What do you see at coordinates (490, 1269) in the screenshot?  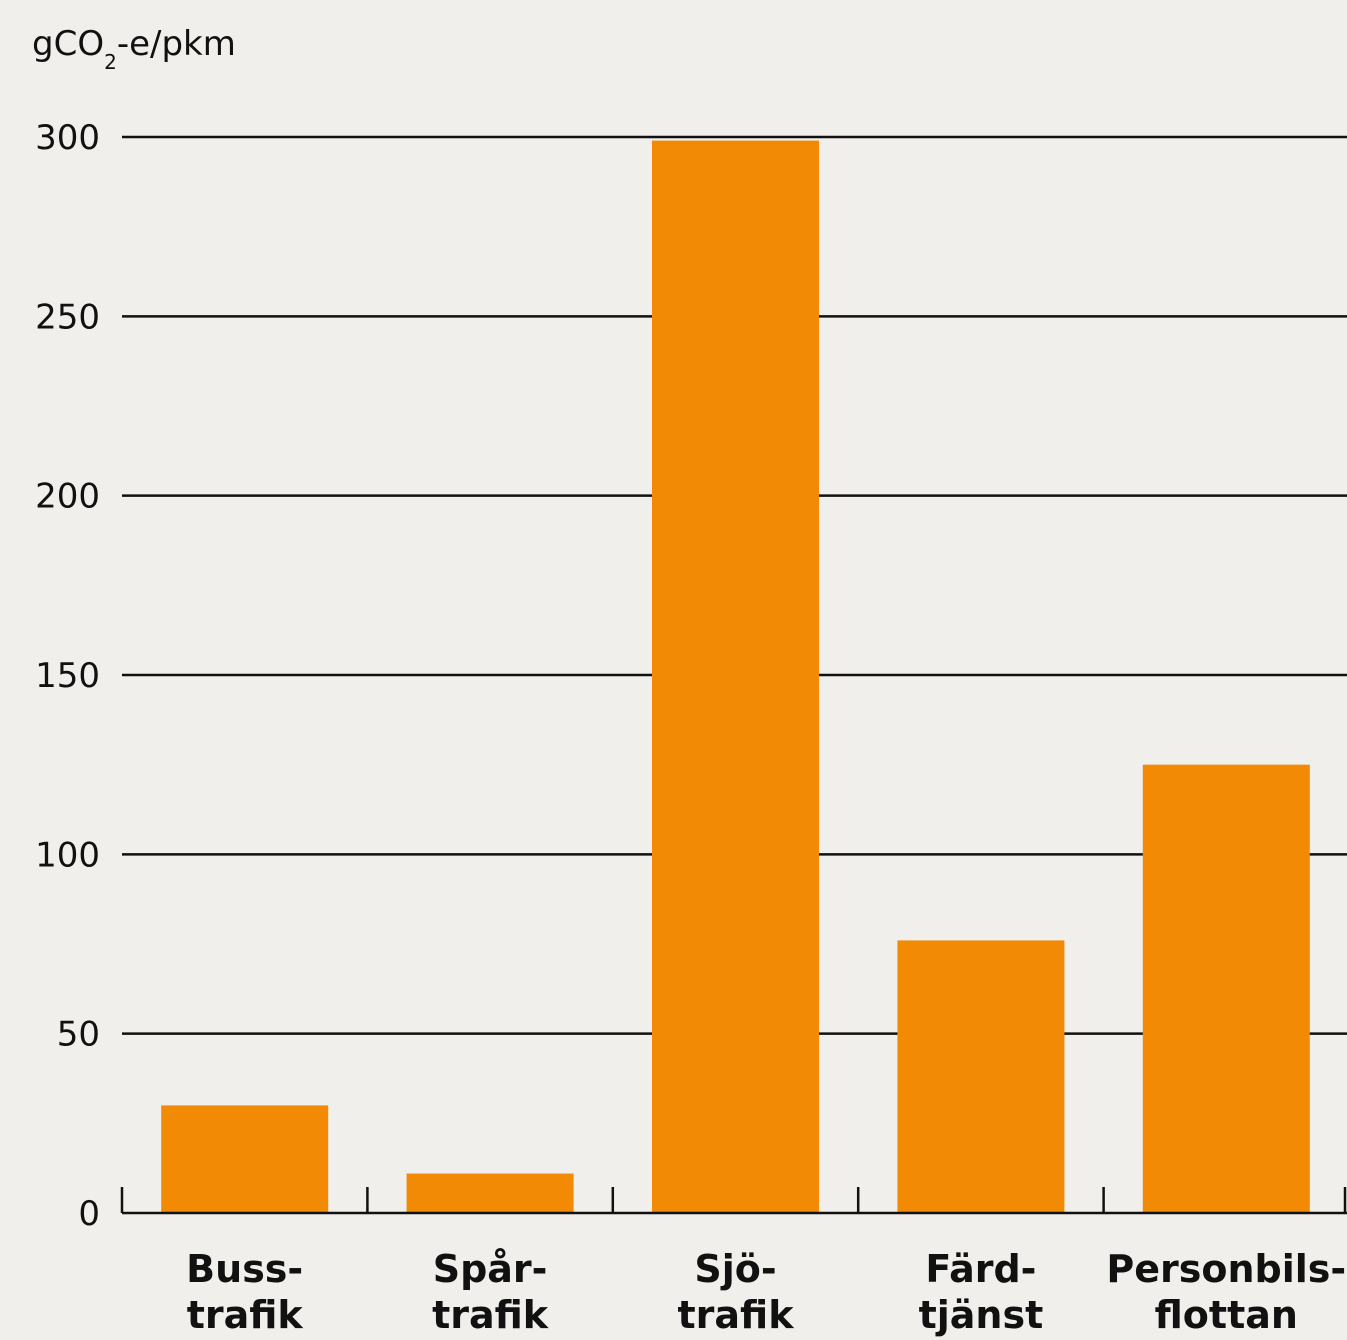 I see `x-category-label-1-line-0: Spår-` at bounding box center [490, 1269].